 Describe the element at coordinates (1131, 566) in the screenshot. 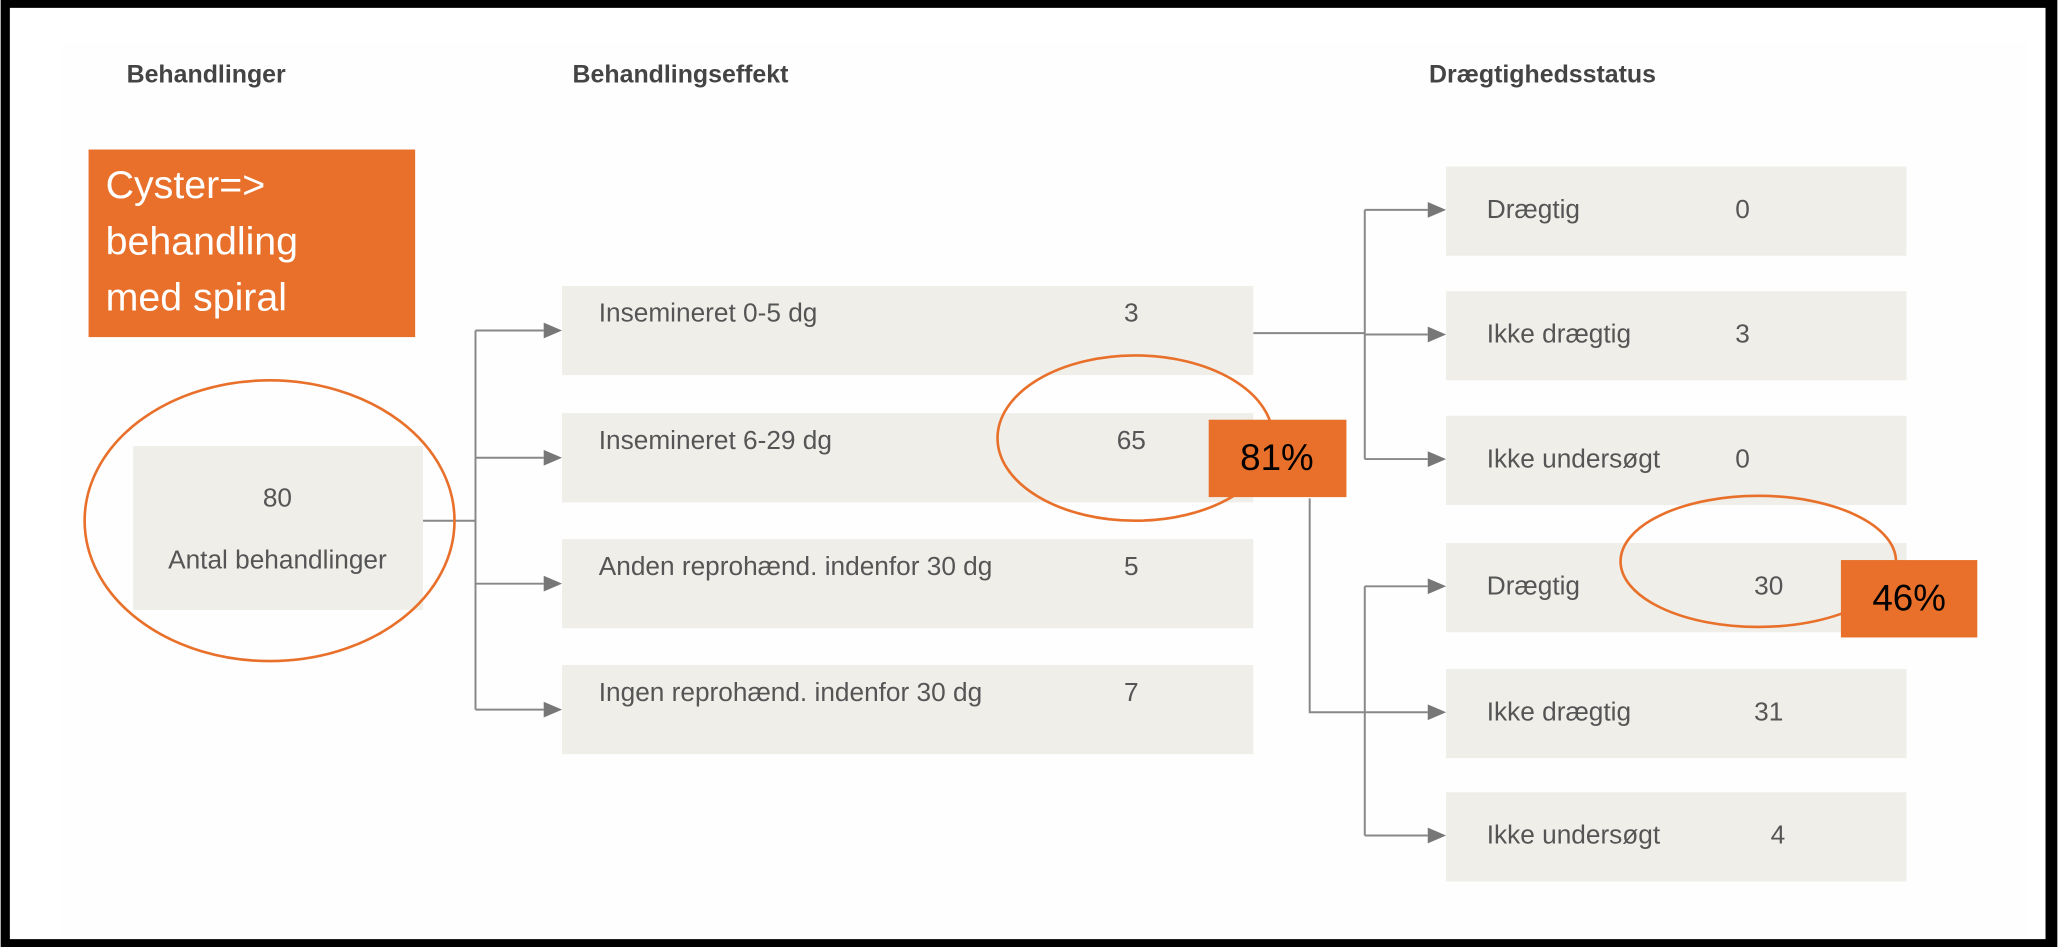

I see `effect-value: 5` at that location.